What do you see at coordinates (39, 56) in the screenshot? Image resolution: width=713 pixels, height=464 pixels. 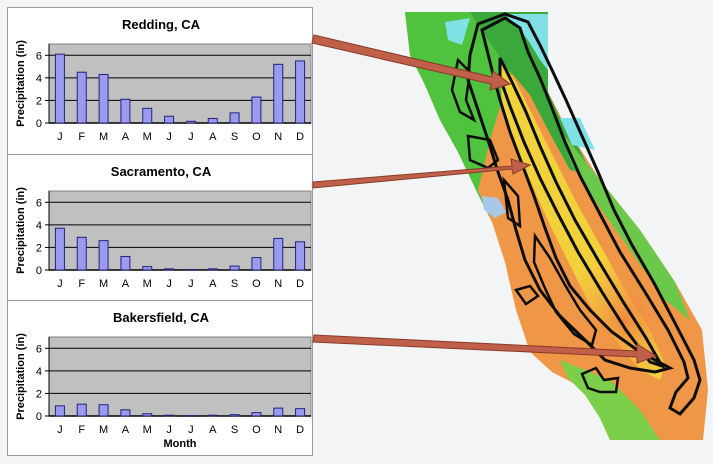 I see `chart-0-ytick-label-6: 6` at bounding box center [39, 56].